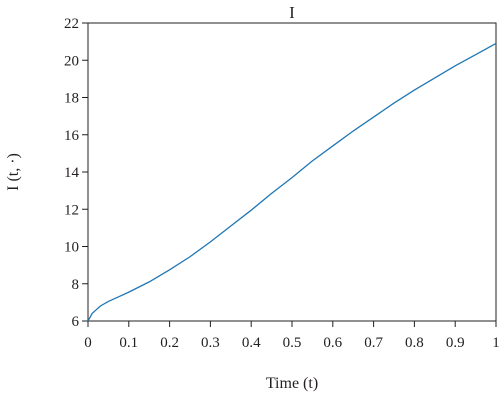 The height and width of the screenshot is (401, 500). I want to click on x-tick-label: 0.8, so click(414, 343).